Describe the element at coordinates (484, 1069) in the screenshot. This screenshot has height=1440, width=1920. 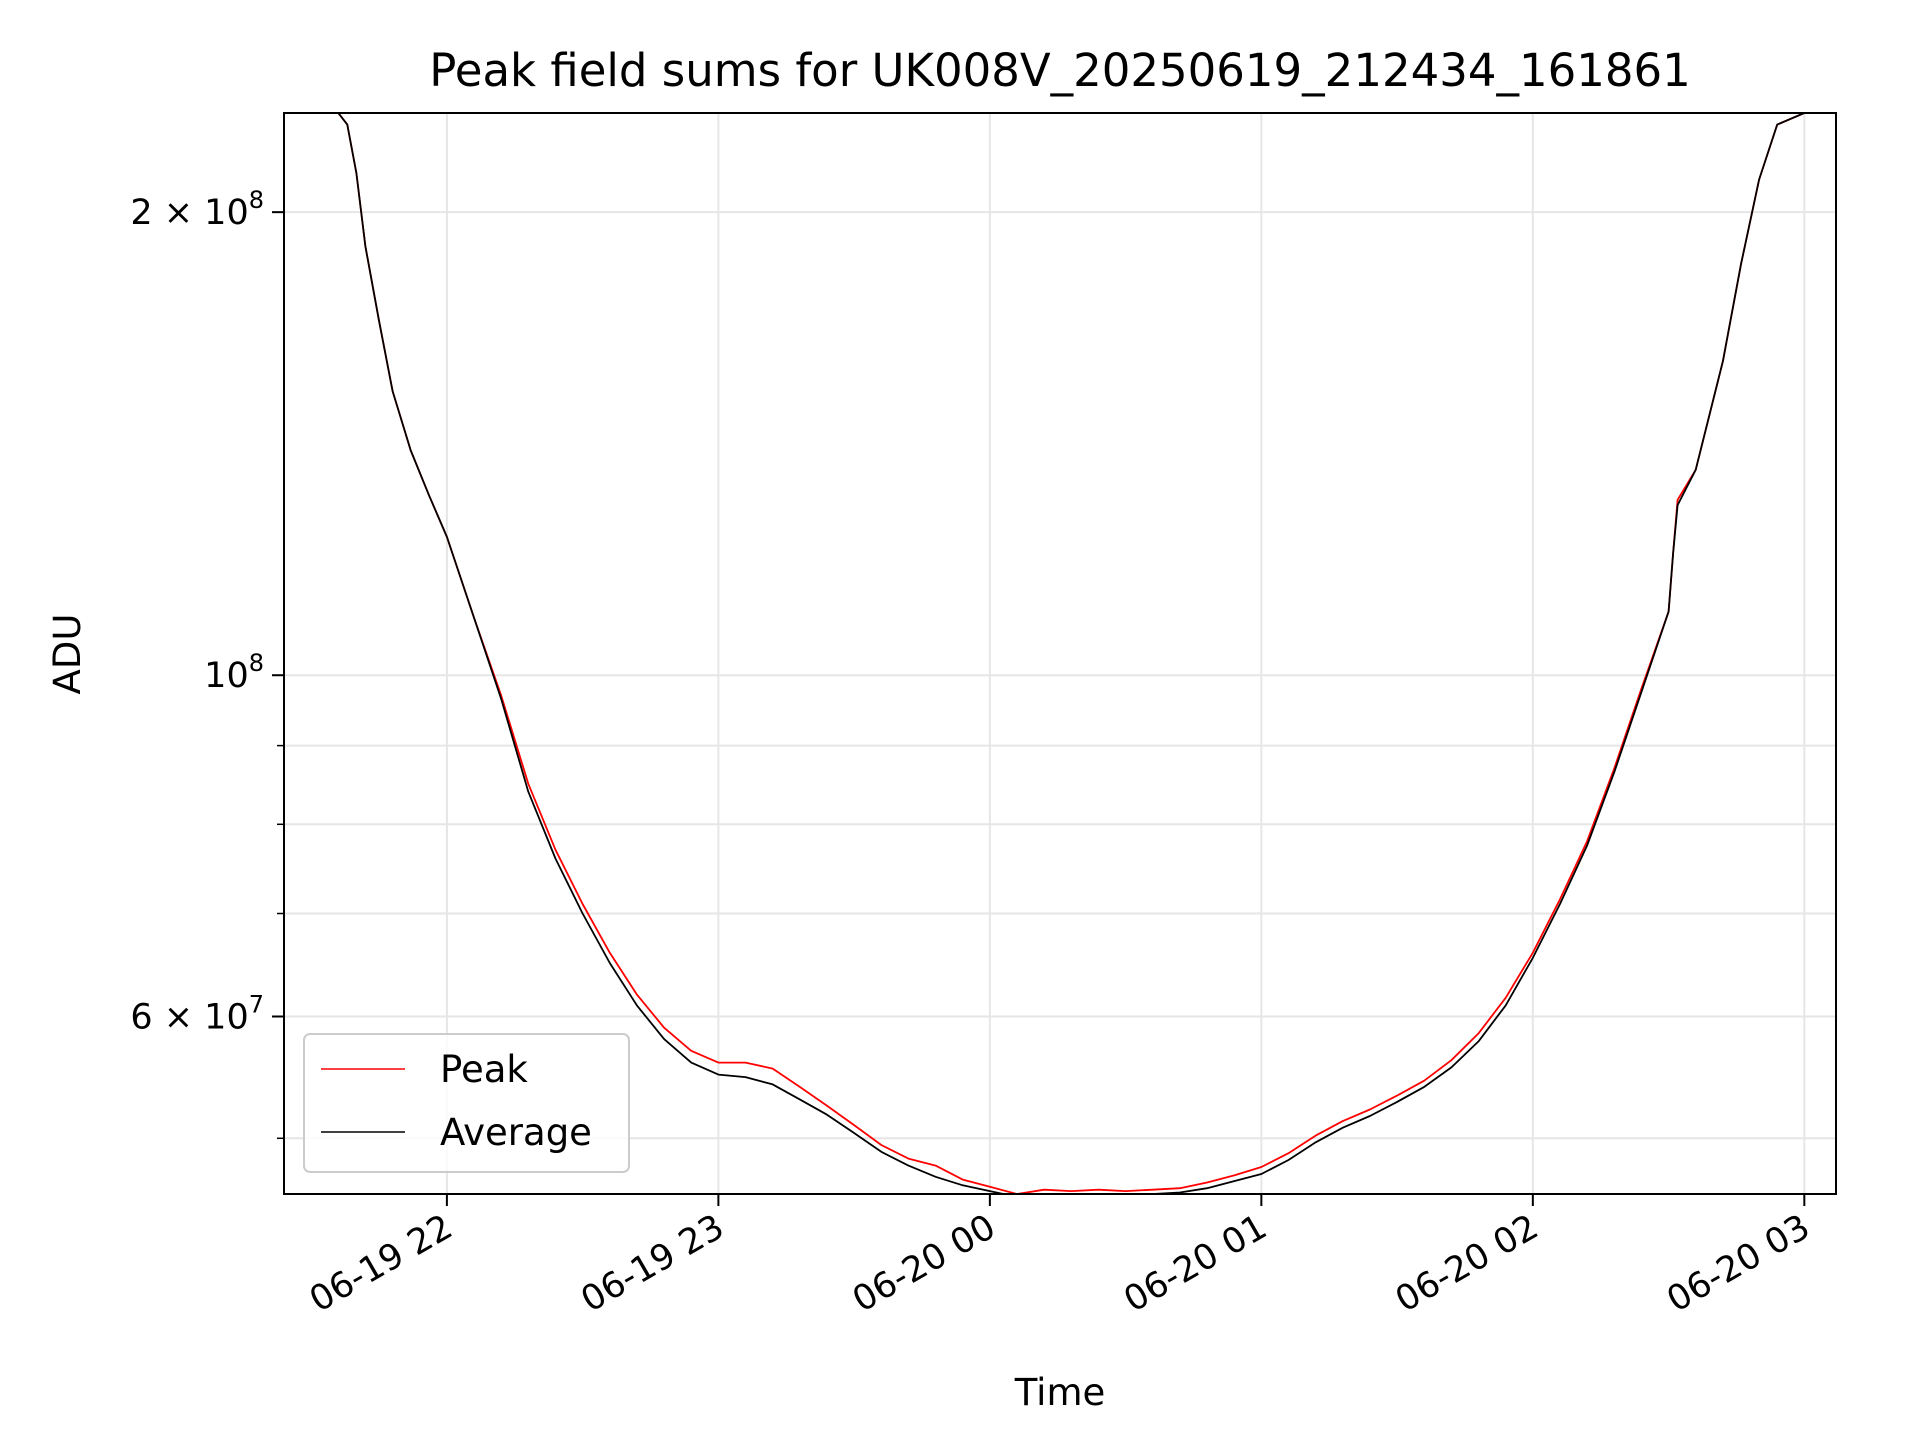
I see `legend-label-peak: Peak` at that location.